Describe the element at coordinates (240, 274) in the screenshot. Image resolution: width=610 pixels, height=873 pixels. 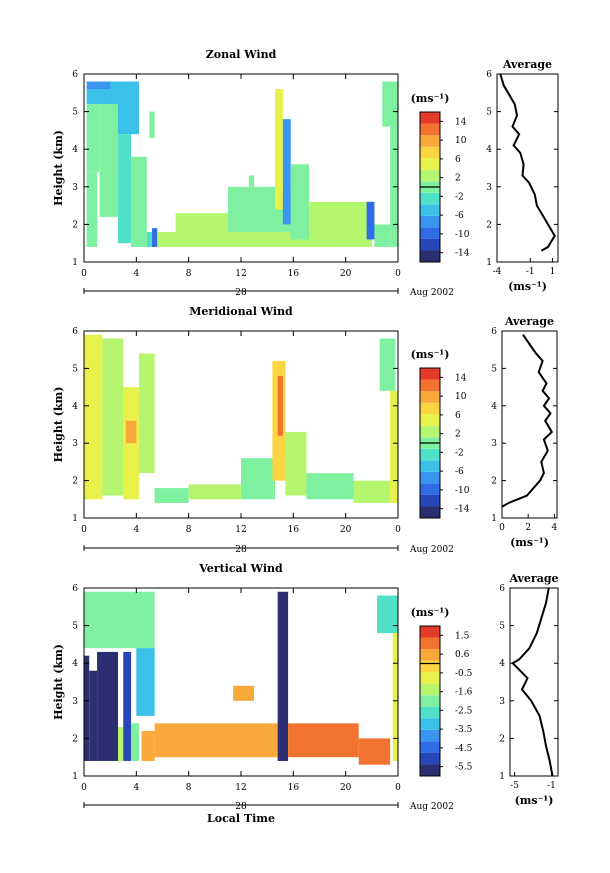
I see `x-tick-label: 12` at that location.